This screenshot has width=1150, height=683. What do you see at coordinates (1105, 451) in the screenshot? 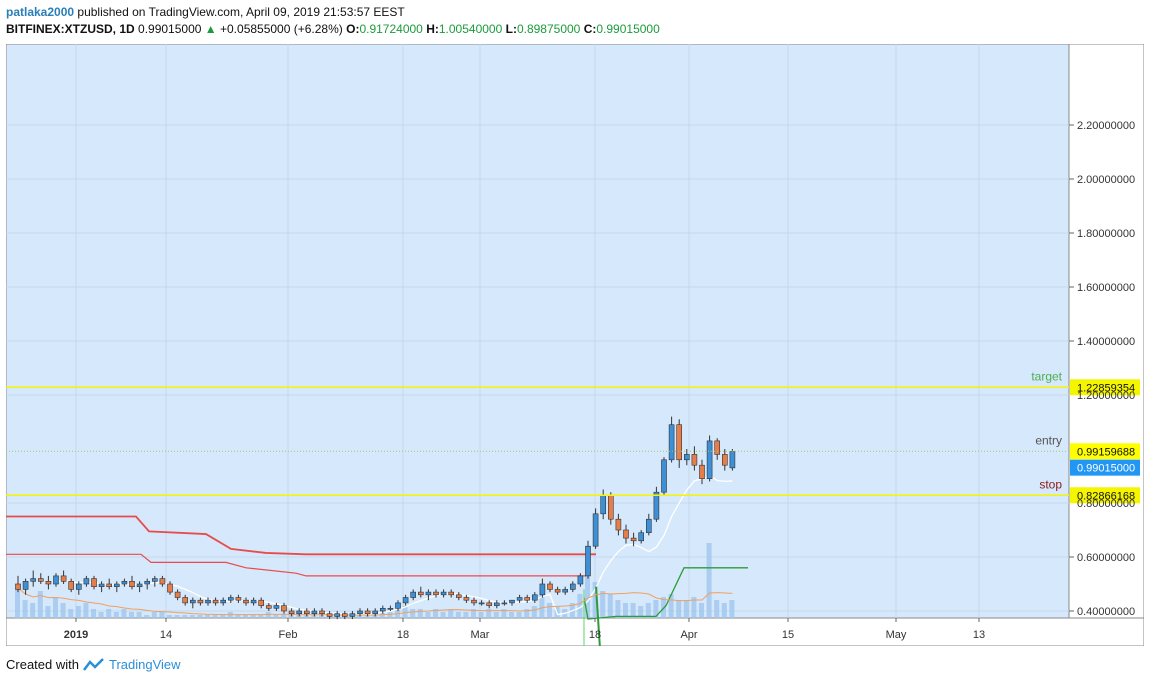
I see `entry-price-tag` at bounding box center [1105, 451].